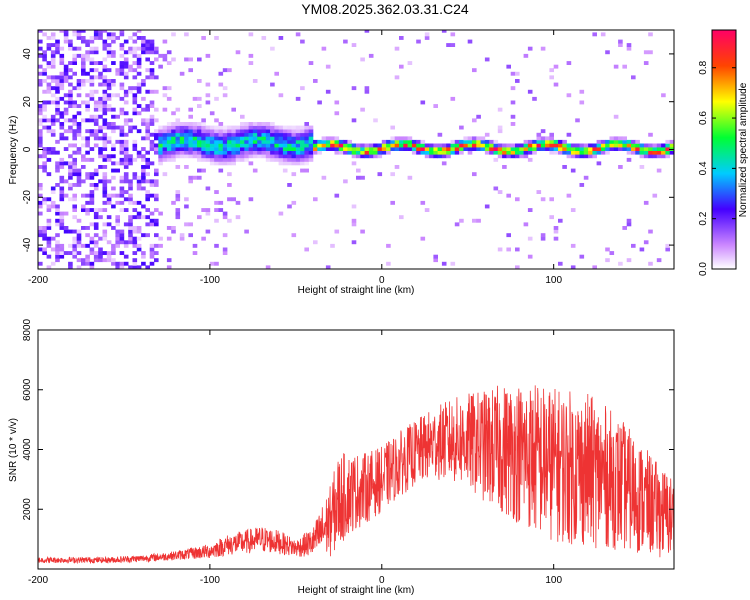  What do you see at coordinates (27, 149) in the screenshot?
I see `top-y-tick-label: 0` at bounding box center [27, 149].